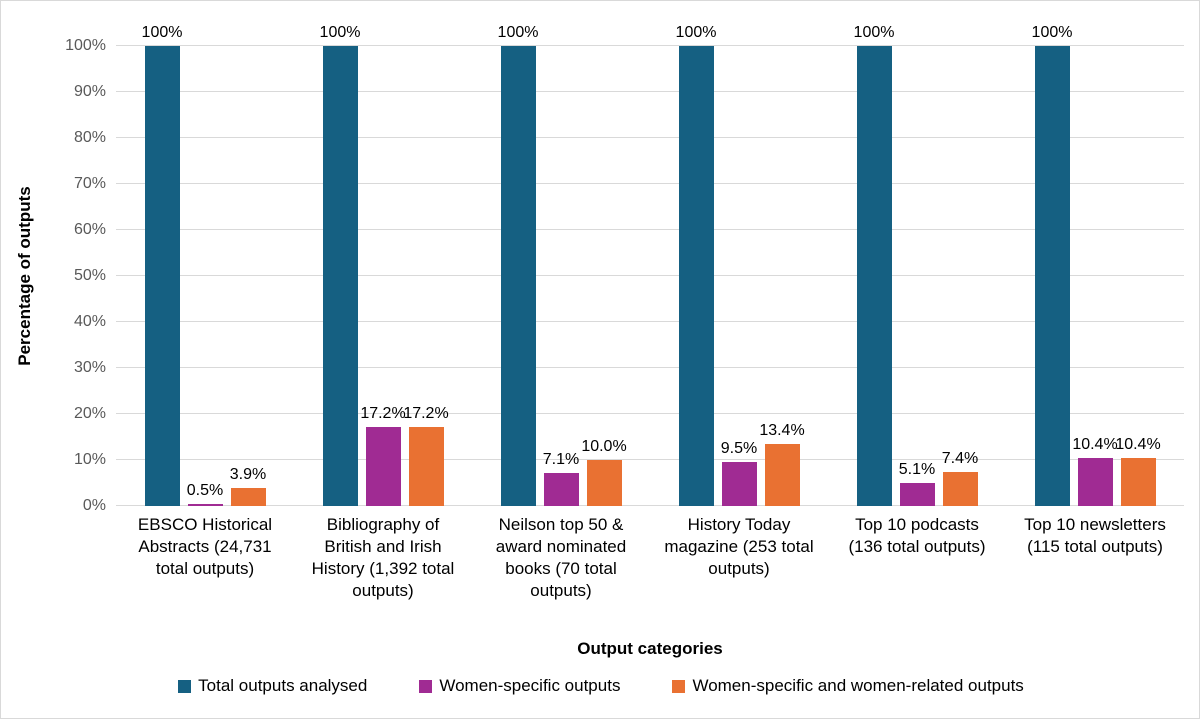 The image size is (1200, 719). What do you see at coordinates (917, 265) in the screenshot?
I see `bar-group-5: 100% 5.1% 7.4%` at bounding box center [917, 265].